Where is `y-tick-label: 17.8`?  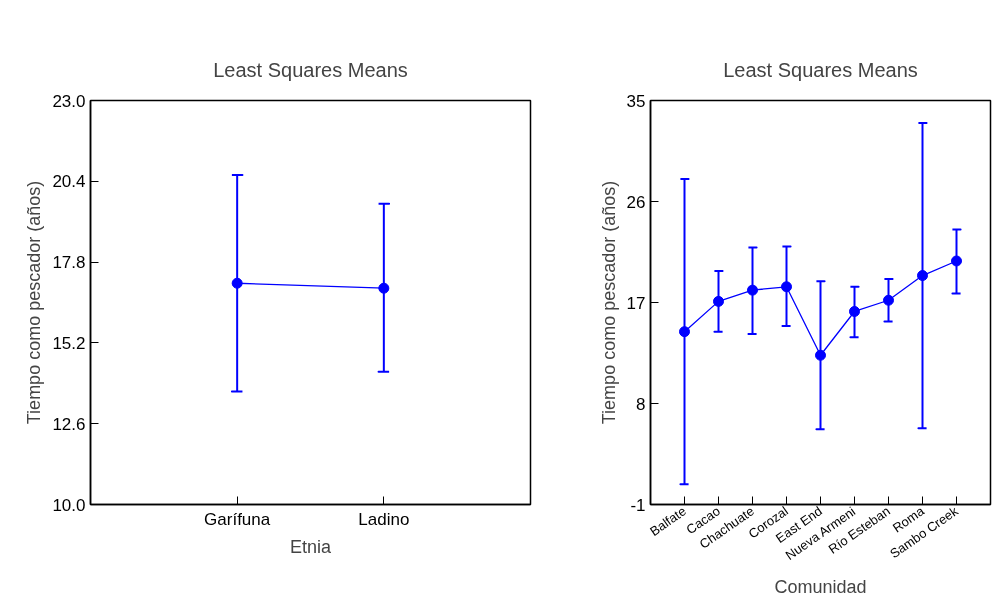
y-tick-label: 17.8 is located at coordinates (69, 263).